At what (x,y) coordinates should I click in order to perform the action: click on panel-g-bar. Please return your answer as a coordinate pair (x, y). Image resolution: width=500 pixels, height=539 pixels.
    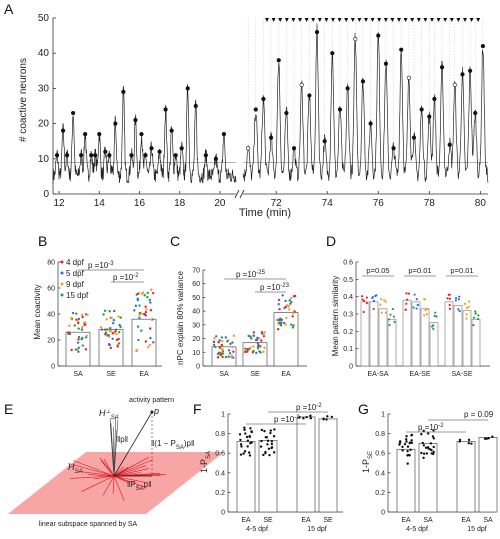
    Looking at the image, I should click on (406, 480).